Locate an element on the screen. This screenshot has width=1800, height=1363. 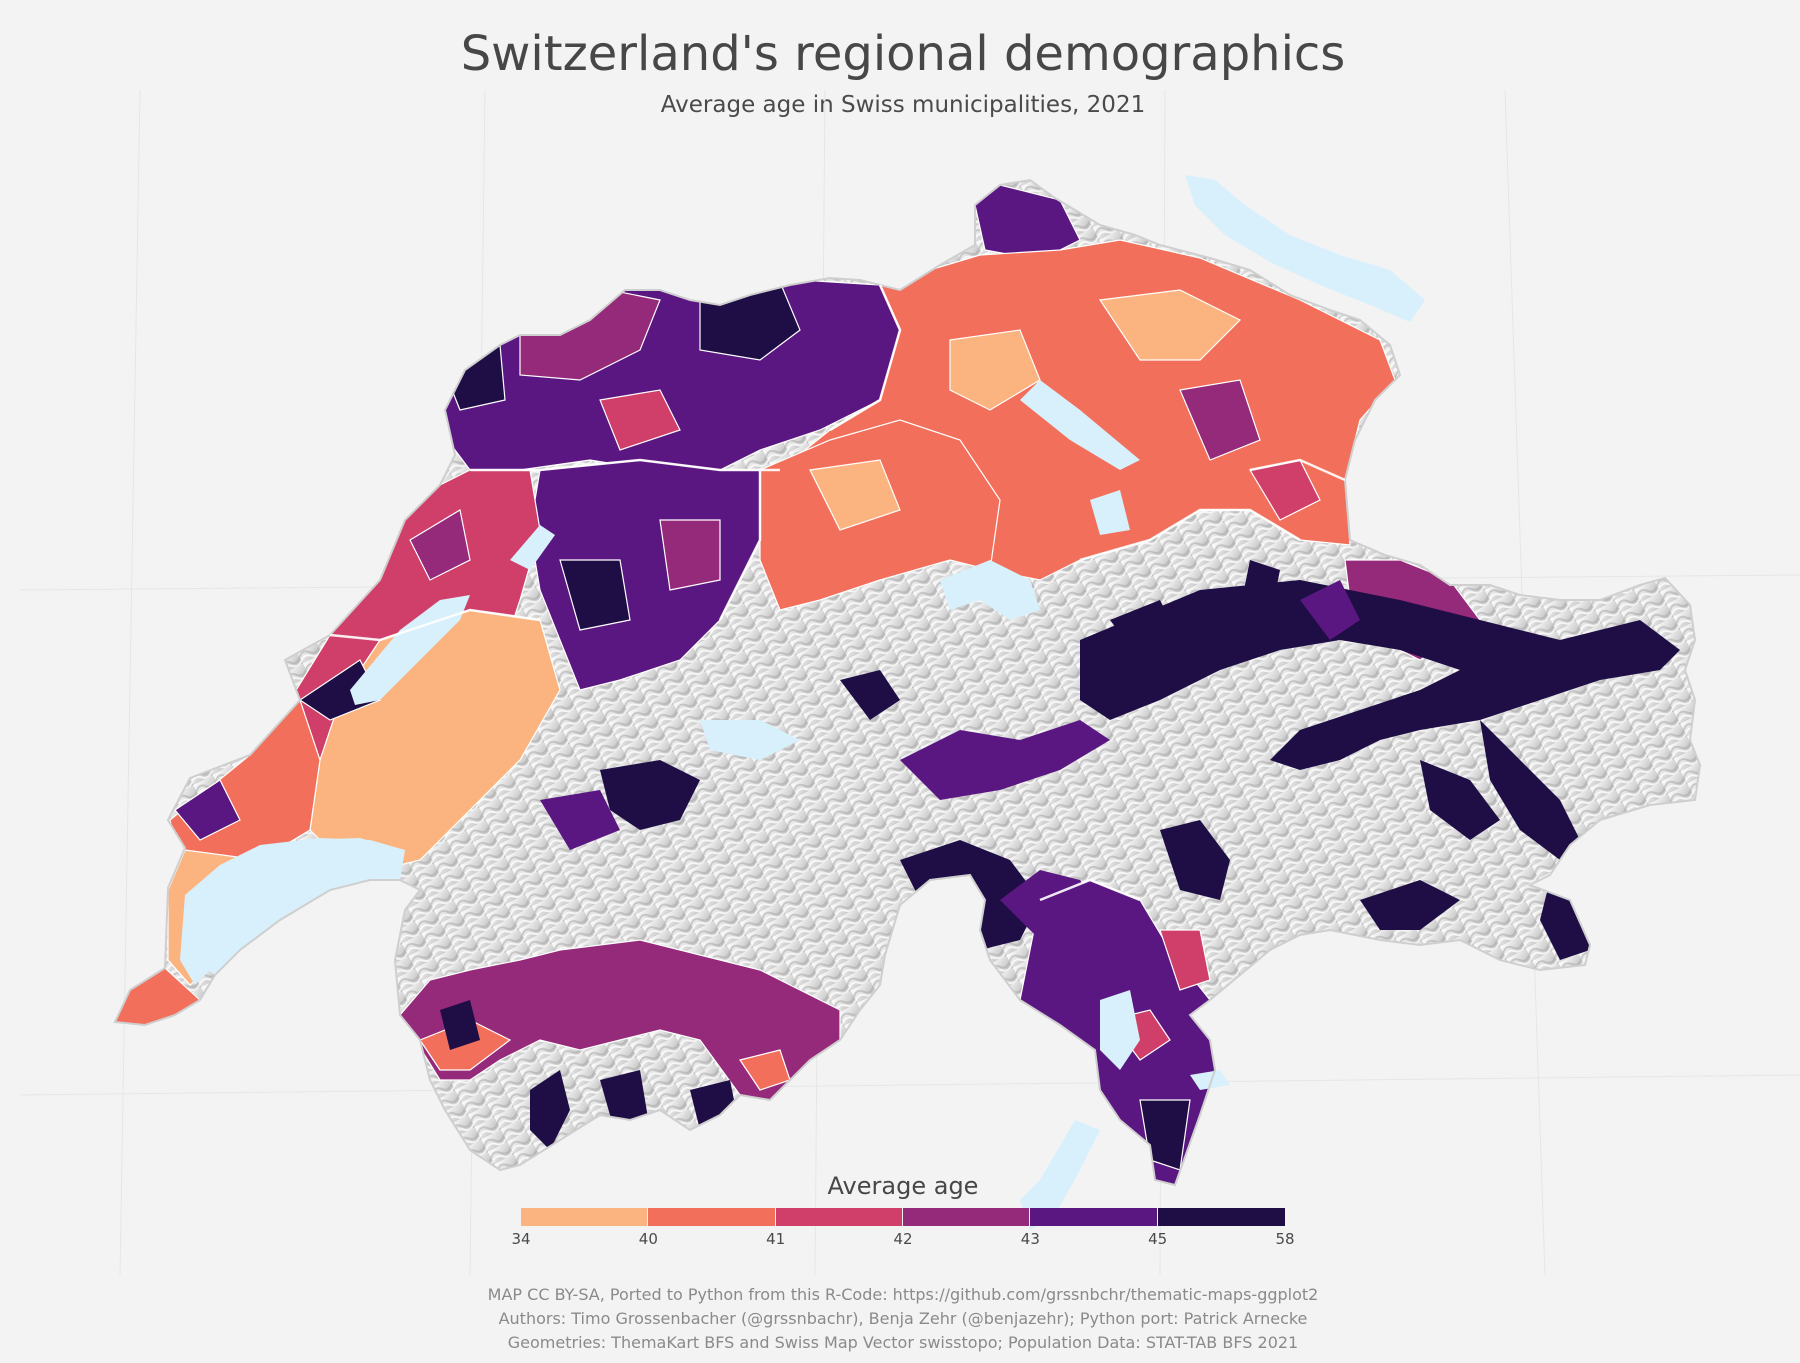
legend-tick-labels: 34 40 41 42 43 45 58 is located at coordinates (902, 1241).